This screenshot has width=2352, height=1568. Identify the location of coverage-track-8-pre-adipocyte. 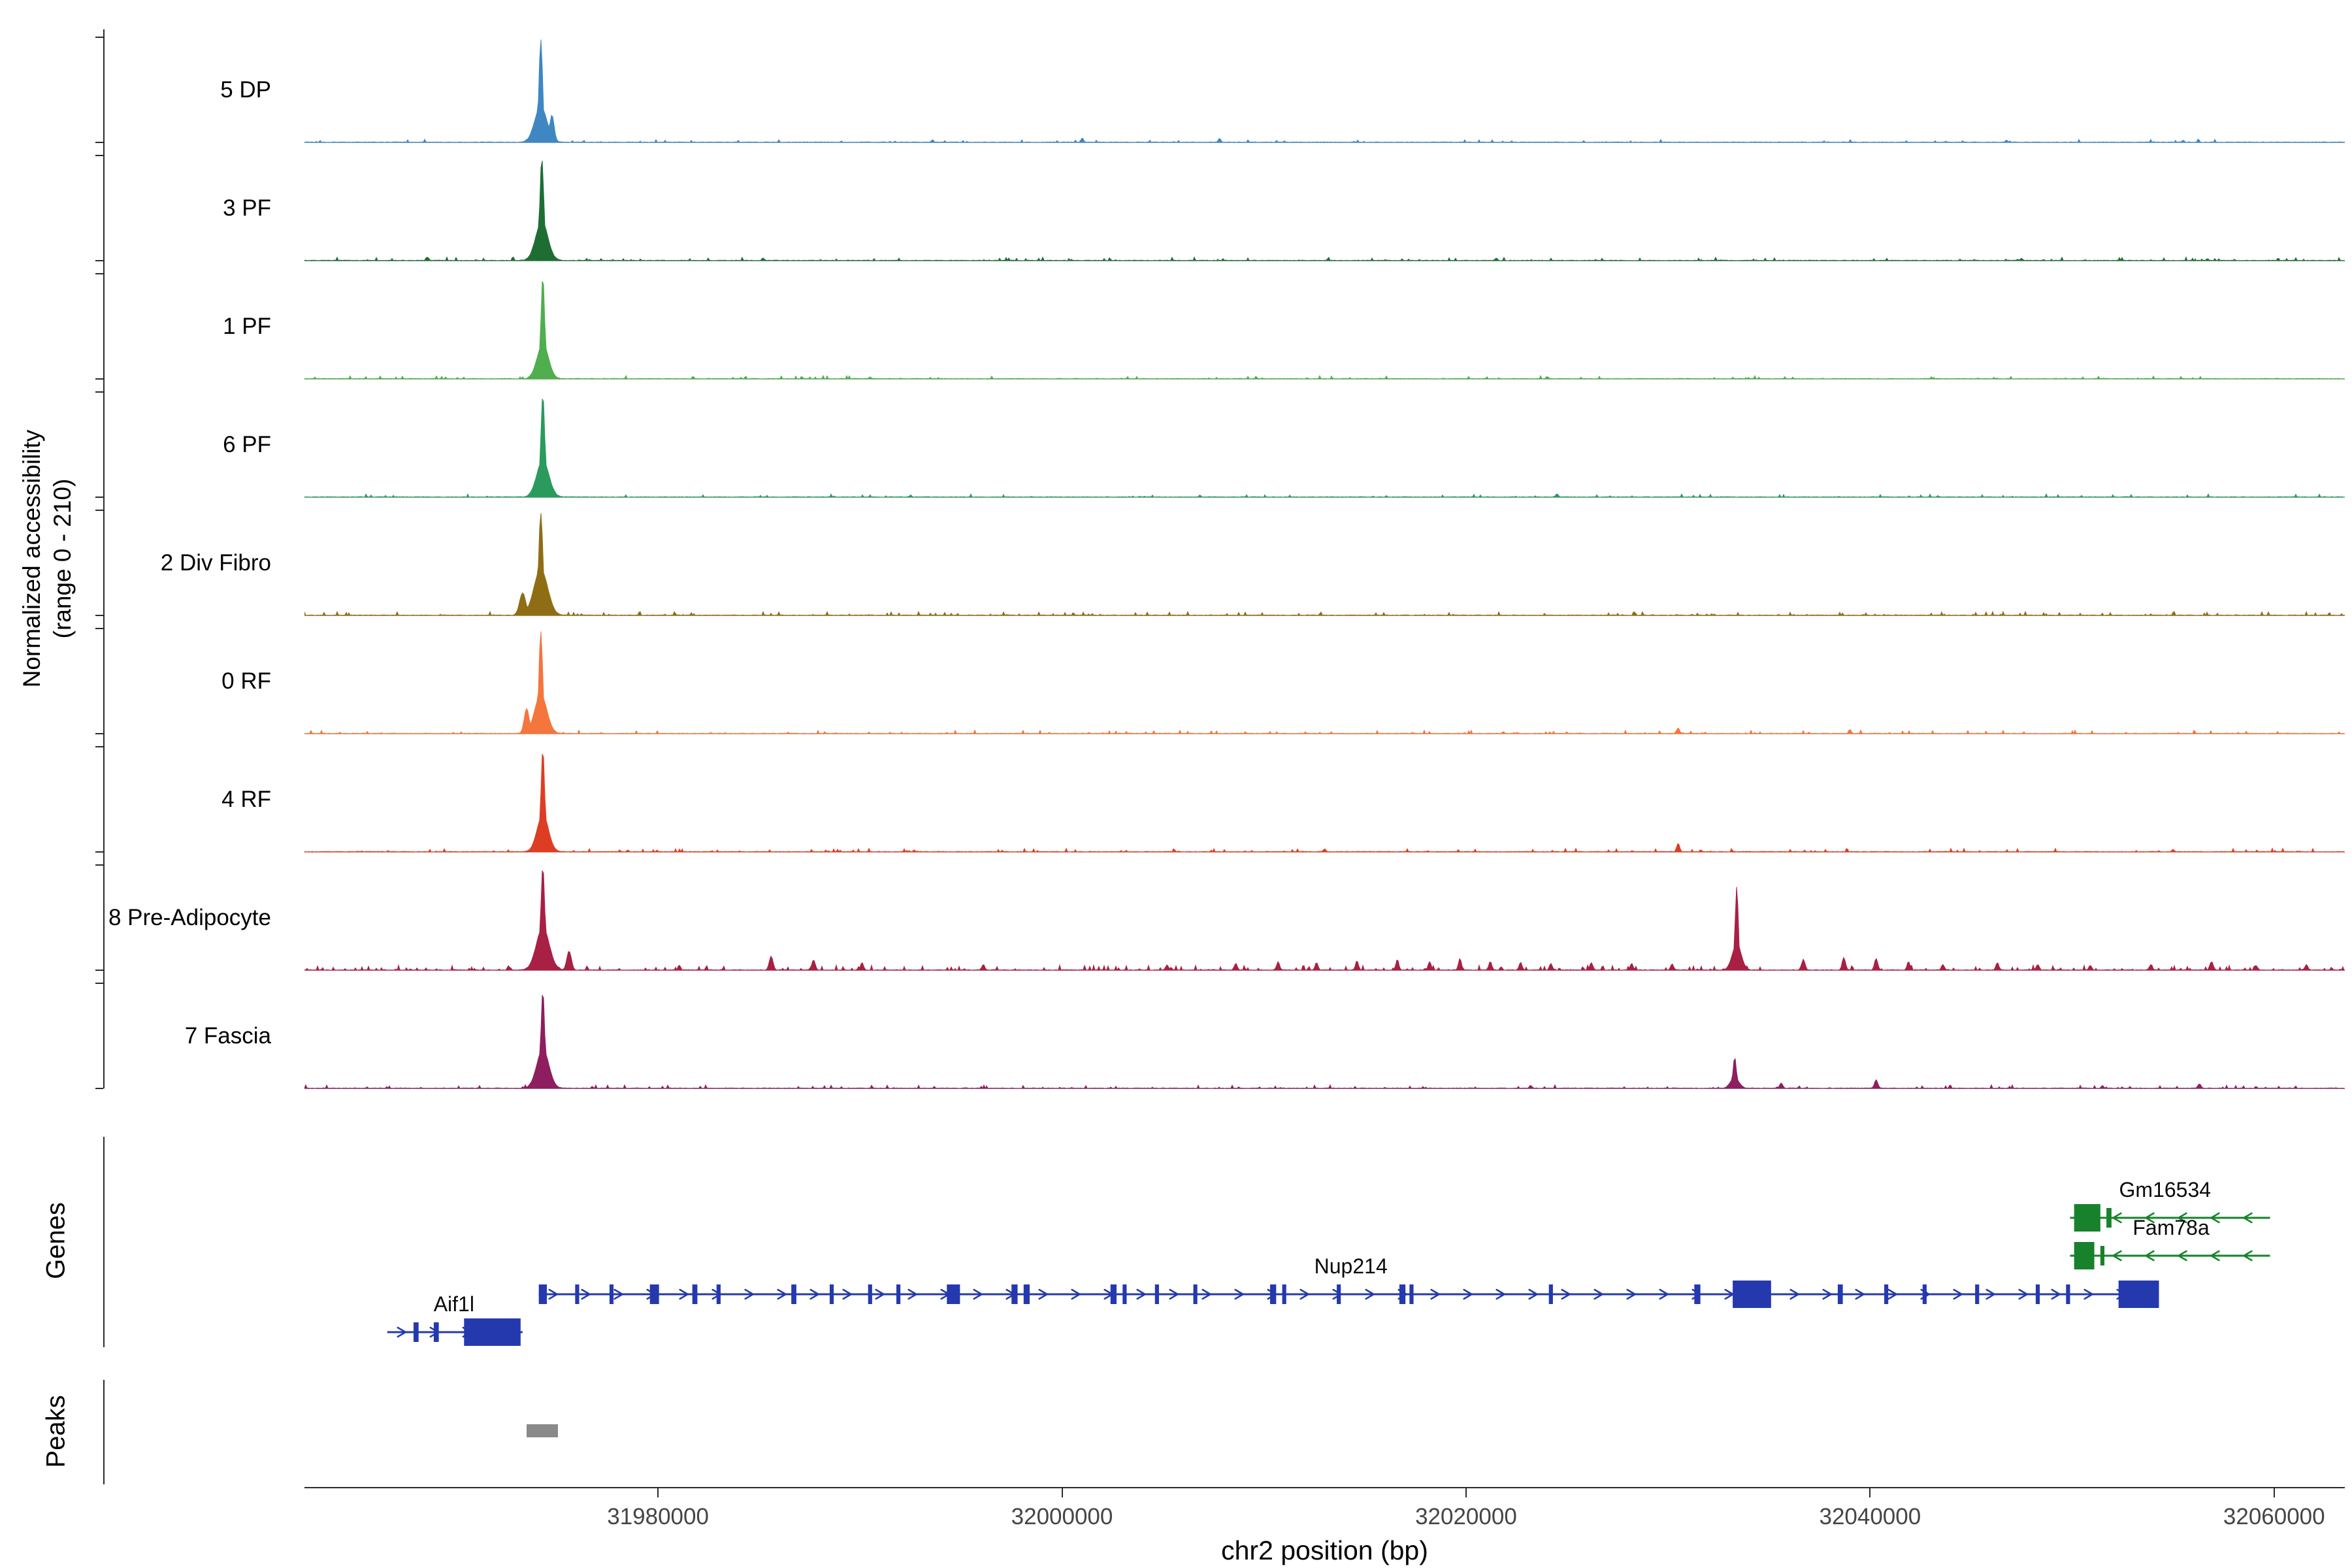
(1324, 921).